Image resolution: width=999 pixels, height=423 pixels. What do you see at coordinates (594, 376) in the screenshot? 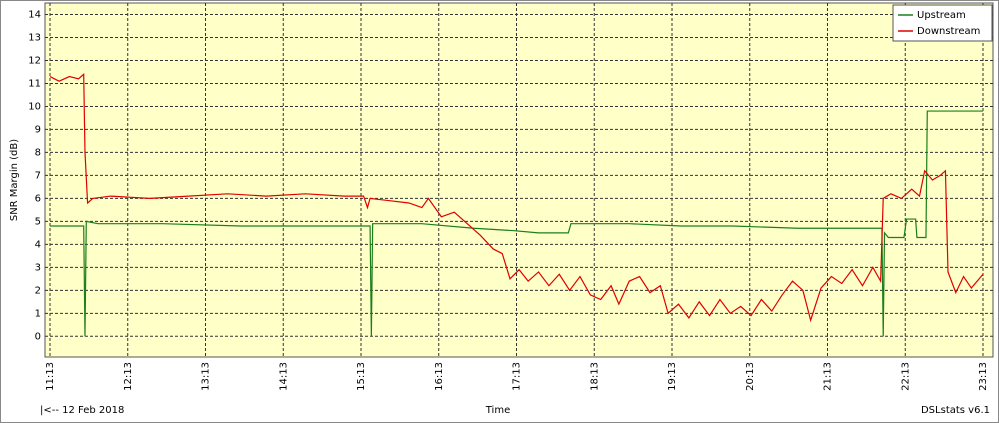
I see `x-tick-label: 18:13` at bounding box center [594, 376].